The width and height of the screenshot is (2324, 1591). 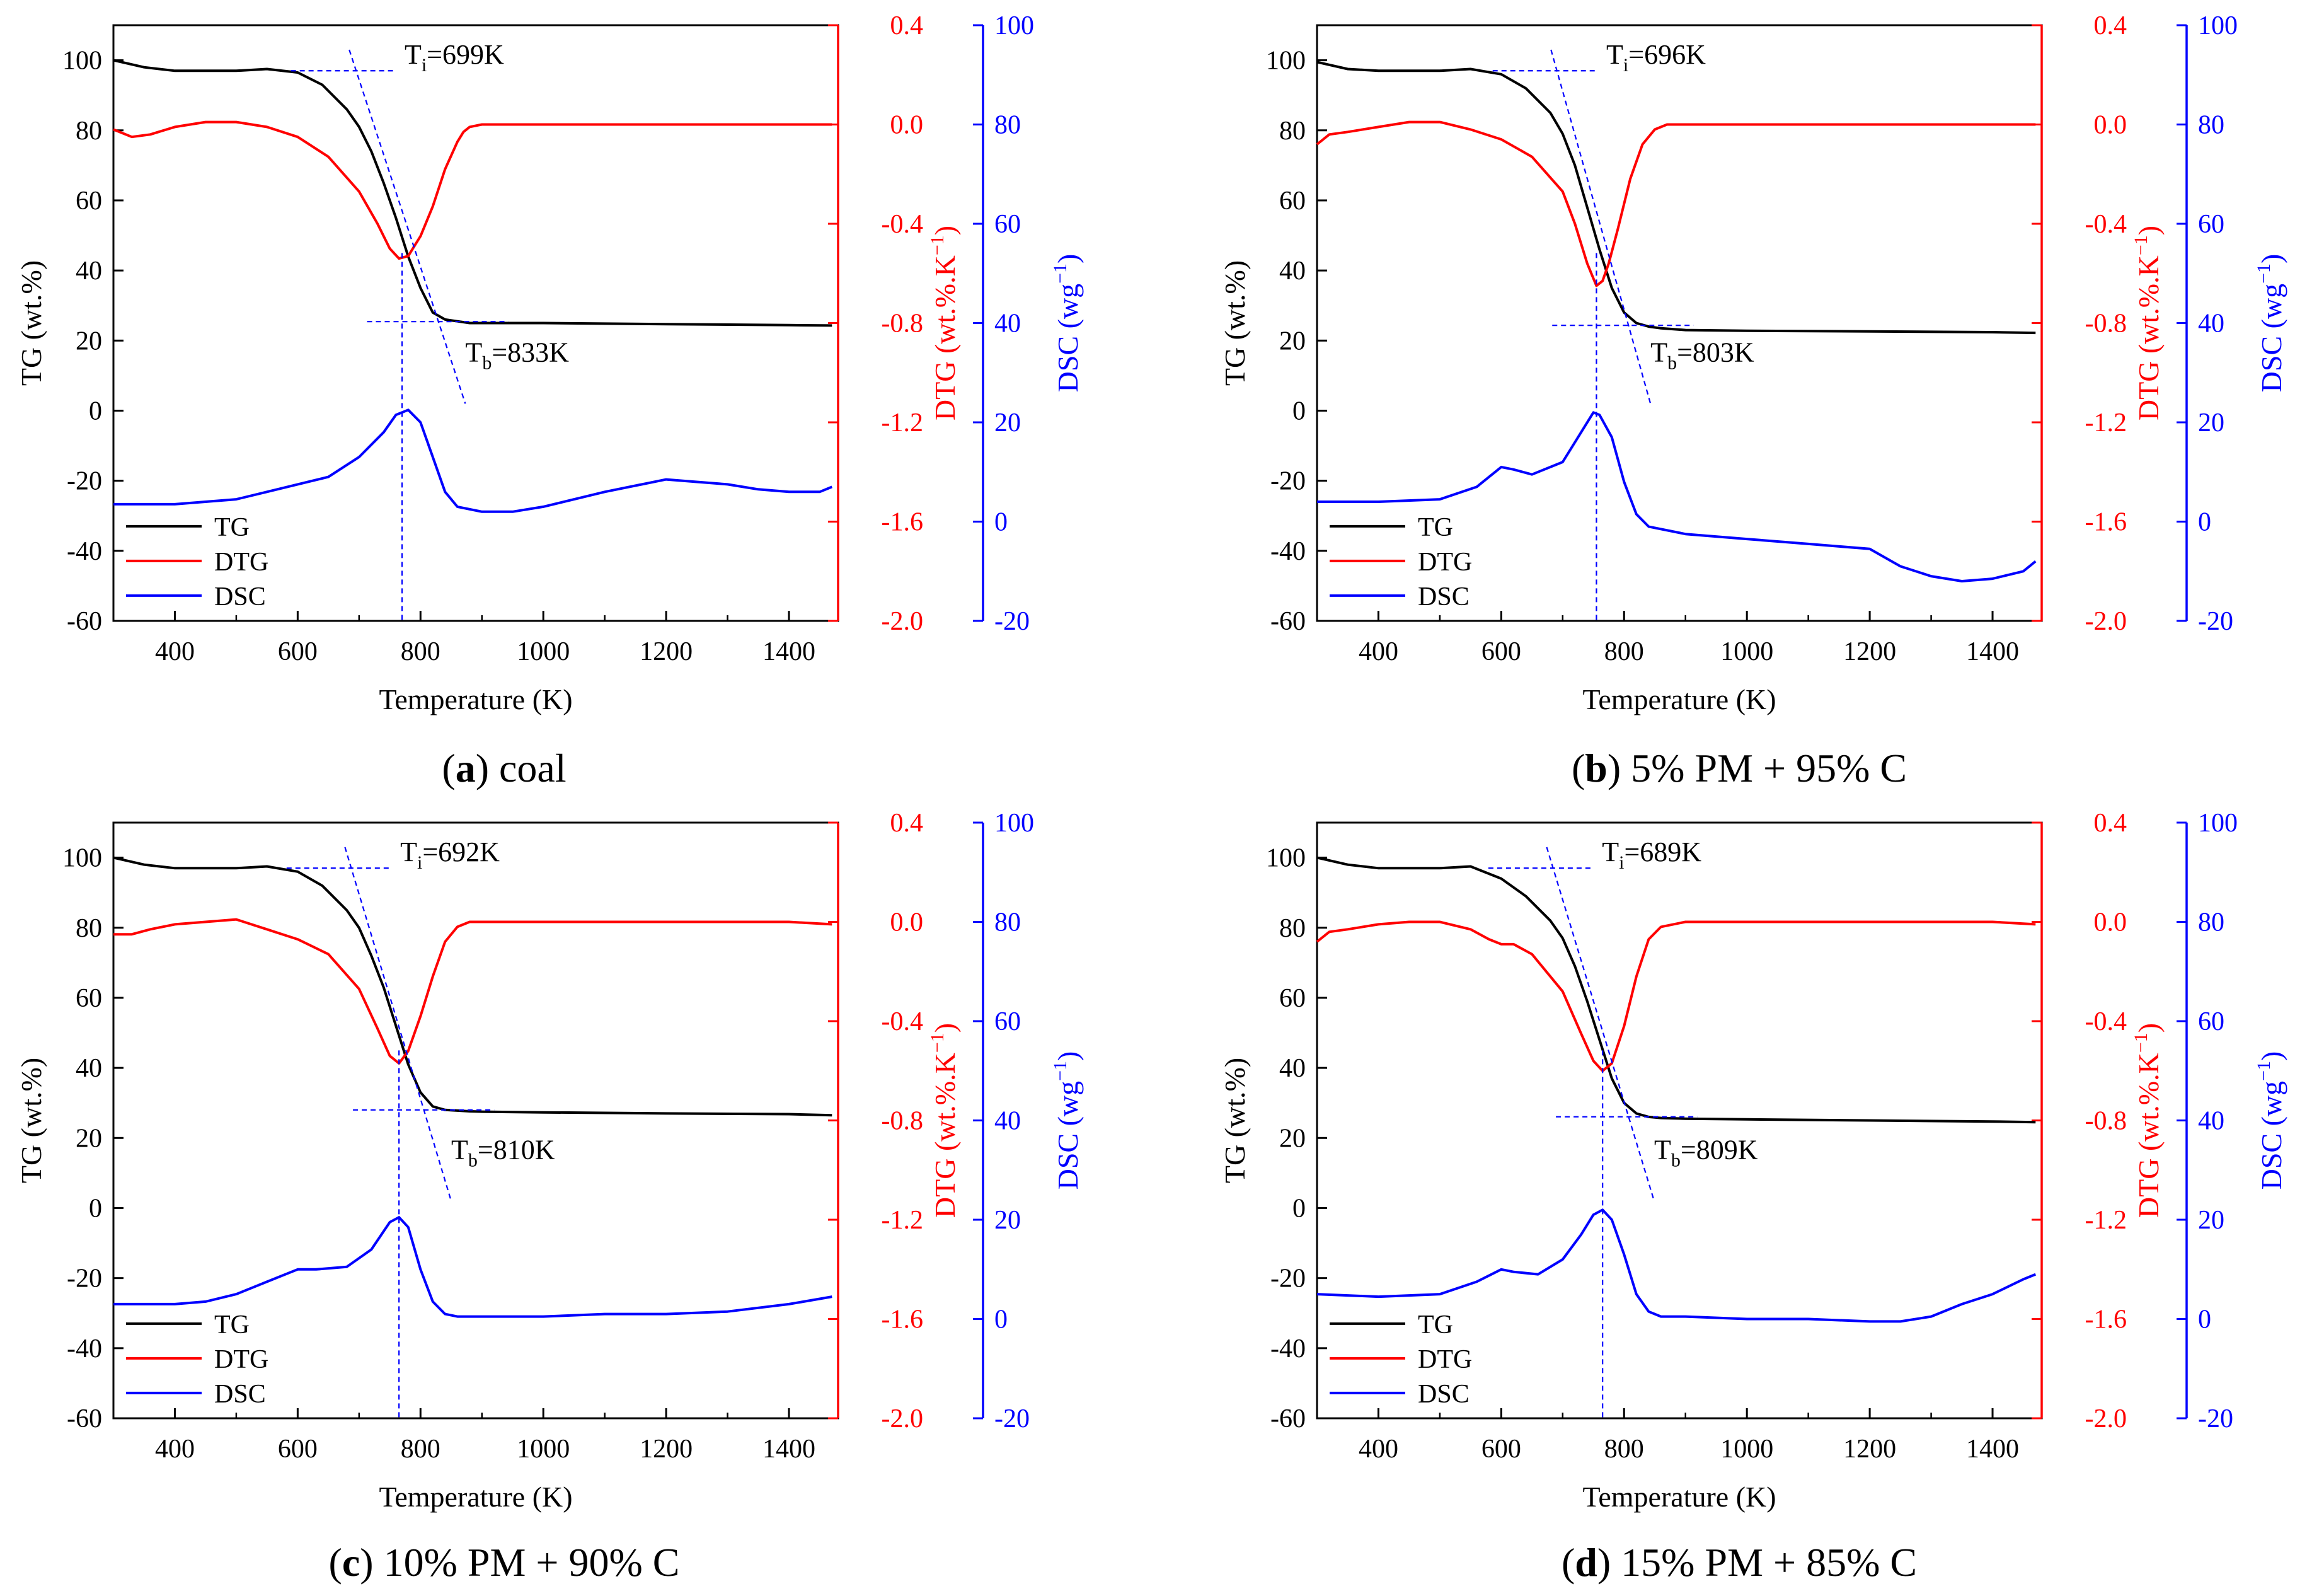 I want to click on x-tick-label: 400, so click(x=1379, y=1449).